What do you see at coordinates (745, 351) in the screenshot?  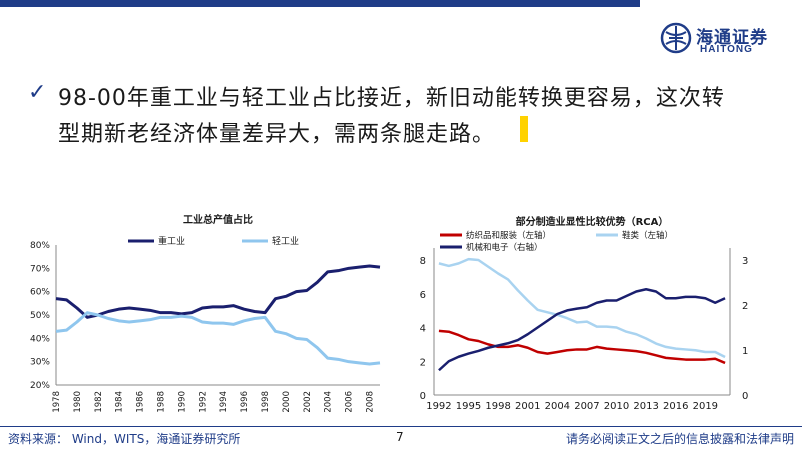 I see `chart2-right-tick-label: 1` at bounding box center [745, 351].